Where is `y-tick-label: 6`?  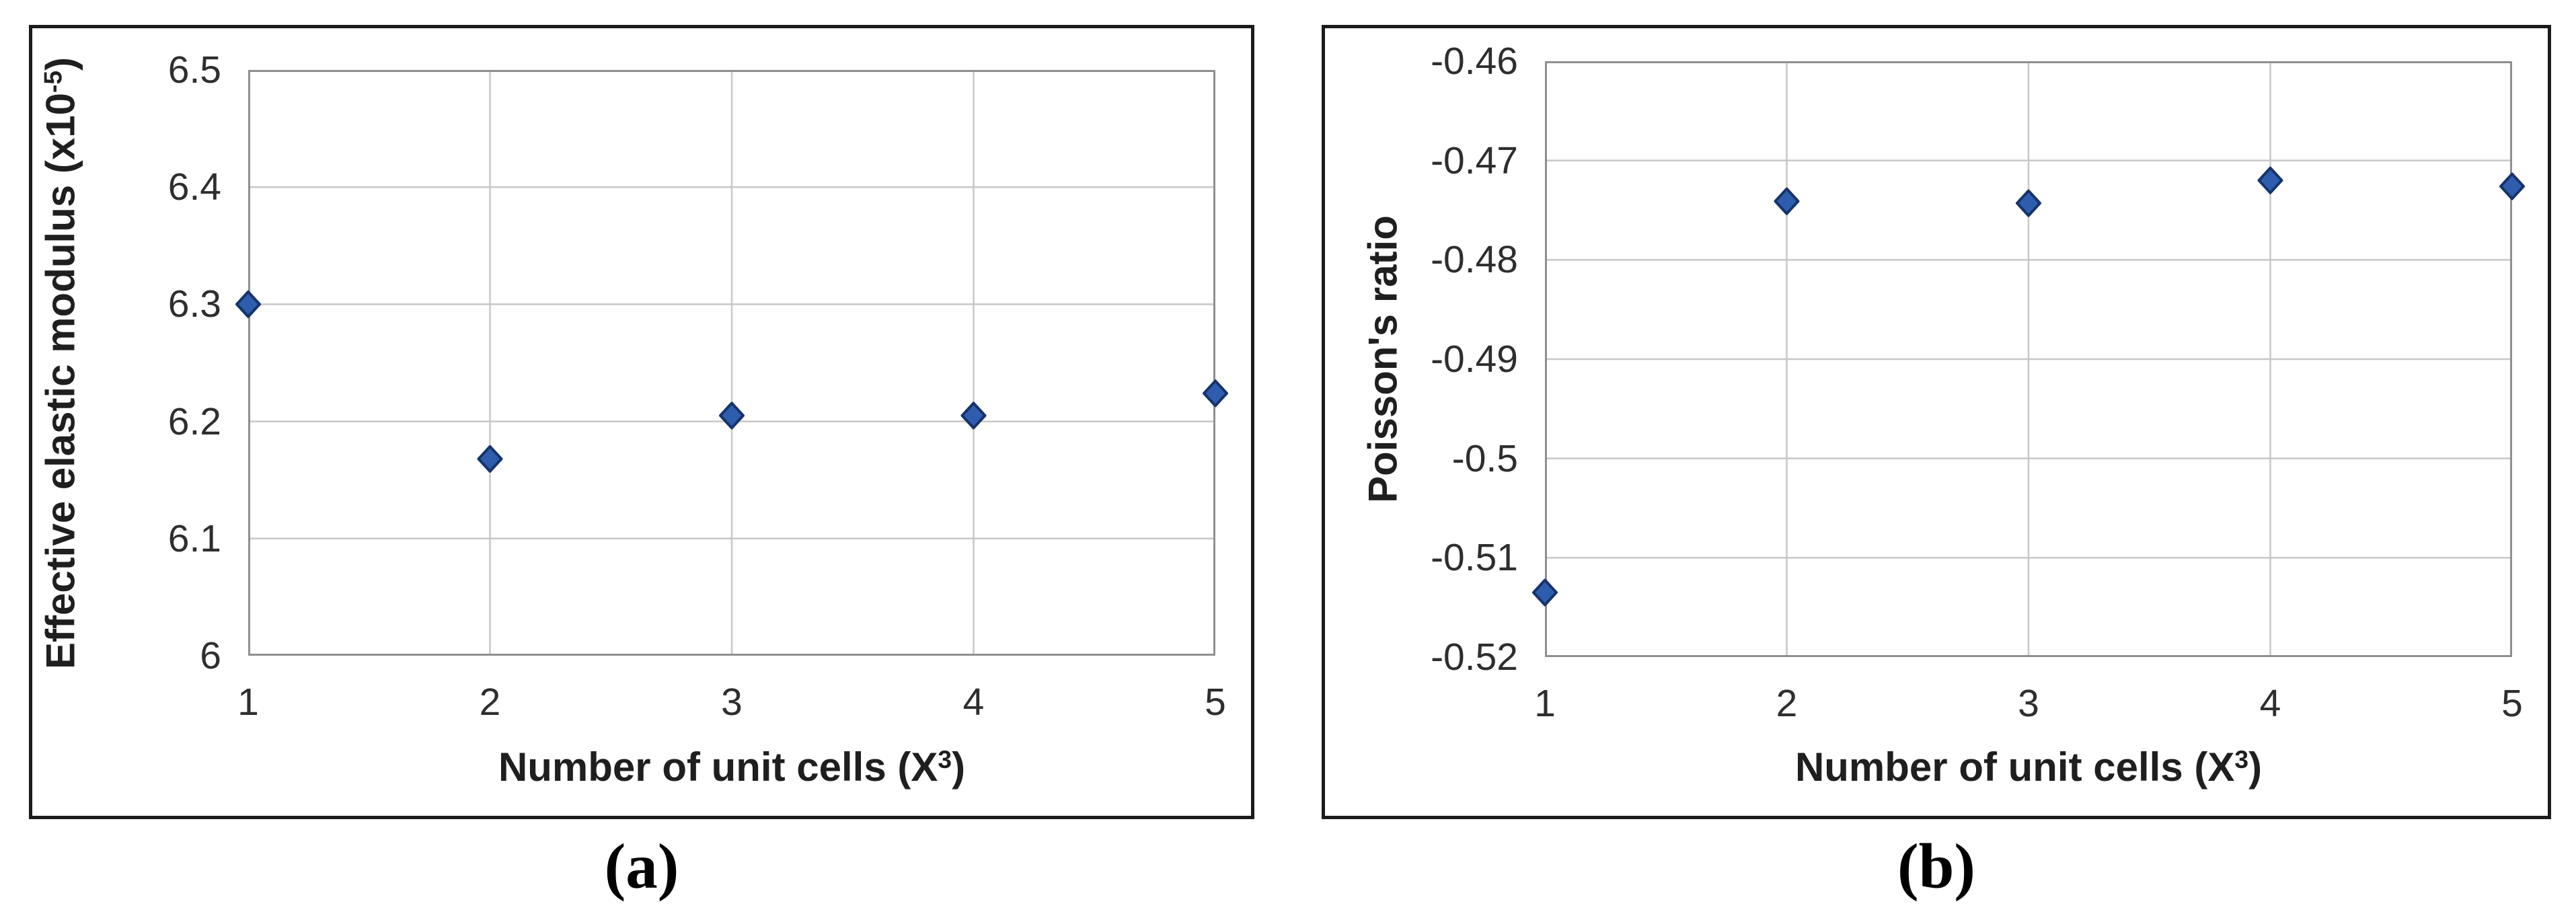
y-tick-label: 6 is located at coordinates (210, 655).